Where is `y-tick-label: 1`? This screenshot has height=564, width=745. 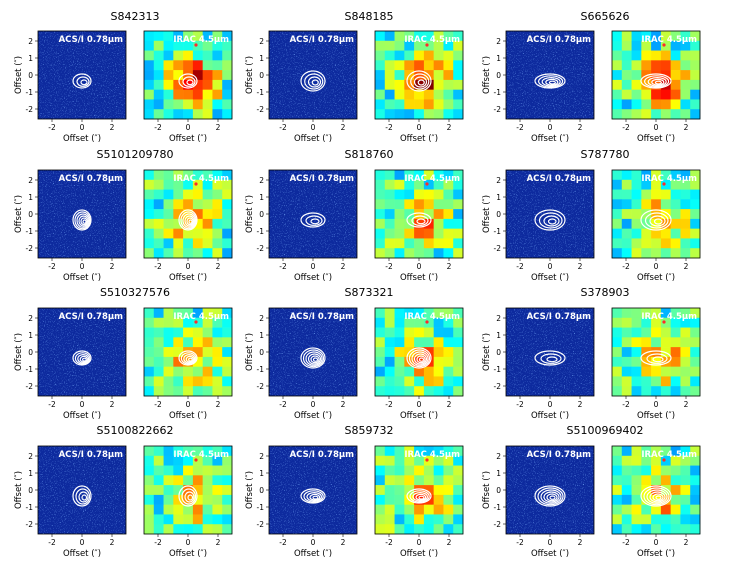
y-tick-label: 1 is located at coordinates (261, 335).